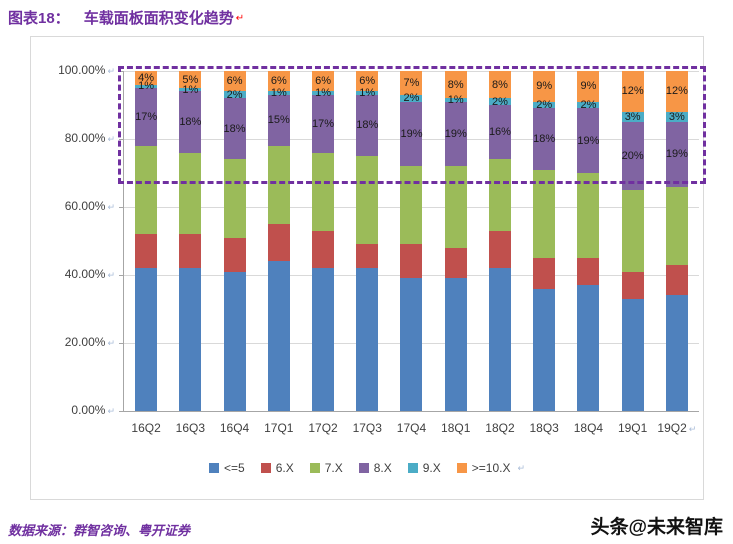 Image resolution: width=733 pixels, height=544 pixels. I want to click on figure-title: 图表18： 车载面板面积变化趋势 ↵, so click(126, 17).